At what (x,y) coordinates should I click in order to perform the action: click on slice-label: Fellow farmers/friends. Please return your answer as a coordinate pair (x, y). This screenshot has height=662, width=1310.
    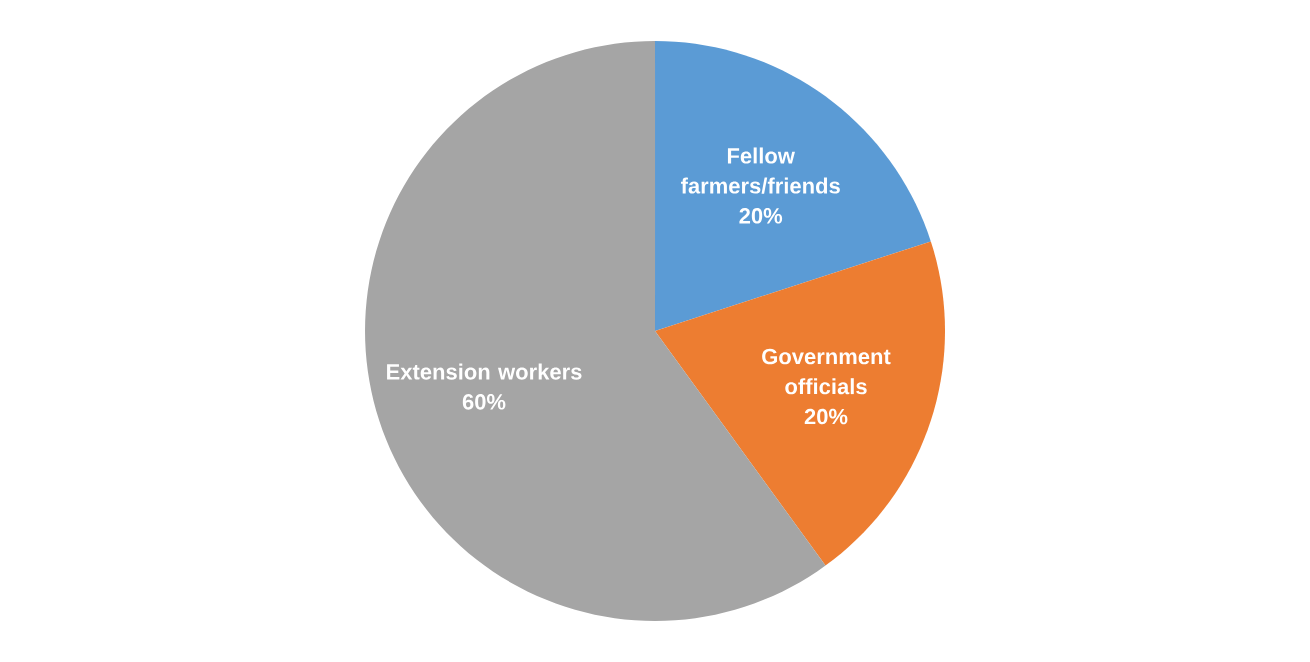
    Looking at the image, I should click on (760, 170).